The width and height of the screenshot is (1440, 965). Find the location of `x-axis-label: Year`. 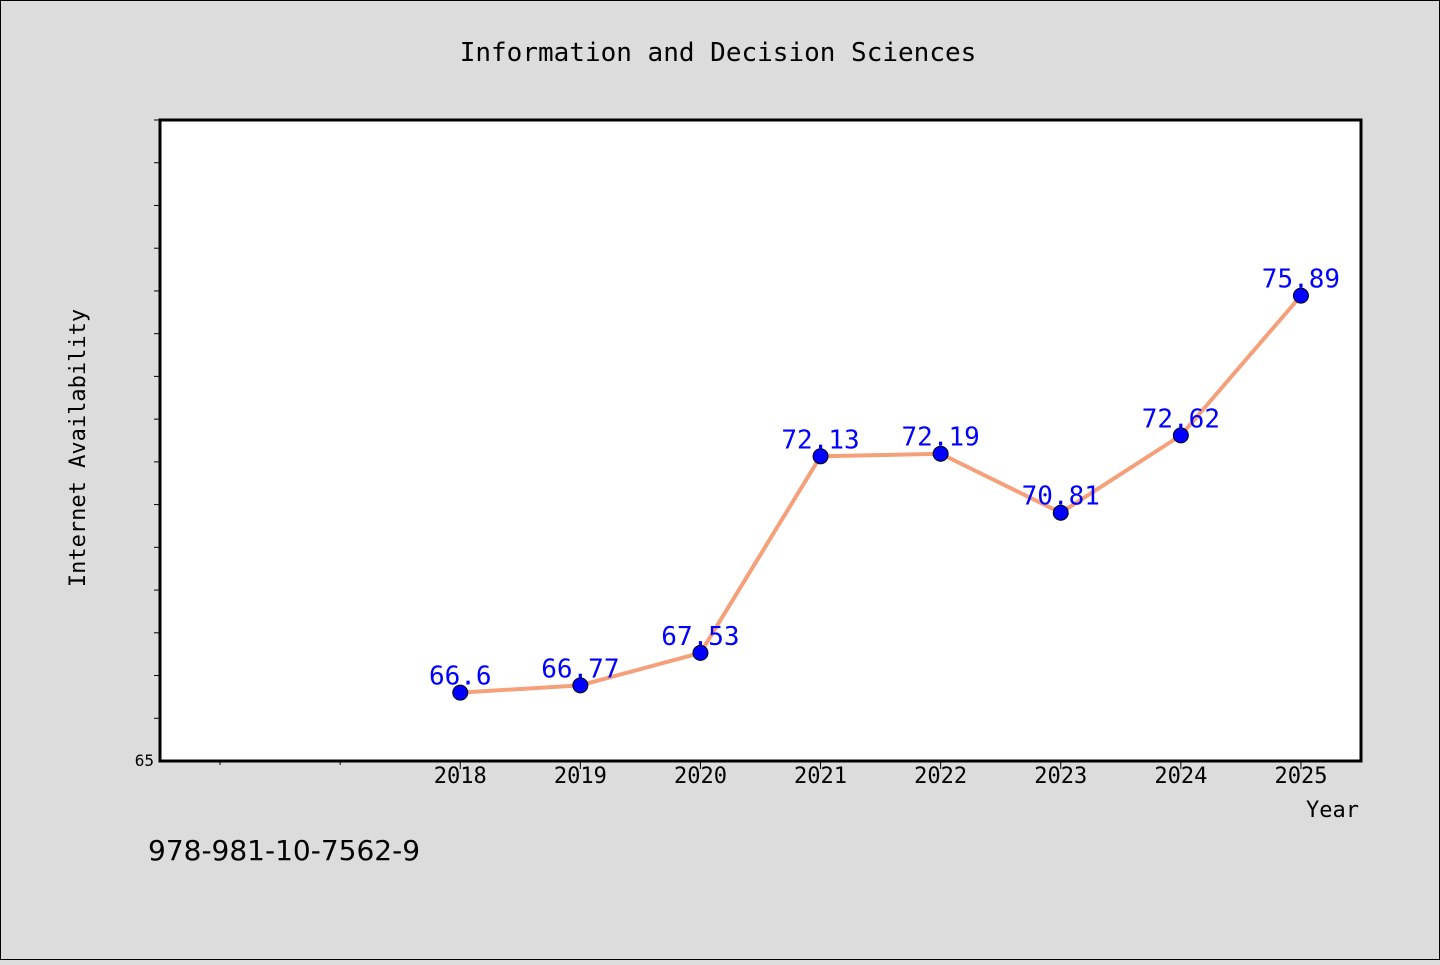

x-axis-label: Year is located at coordinates (1332, 810).